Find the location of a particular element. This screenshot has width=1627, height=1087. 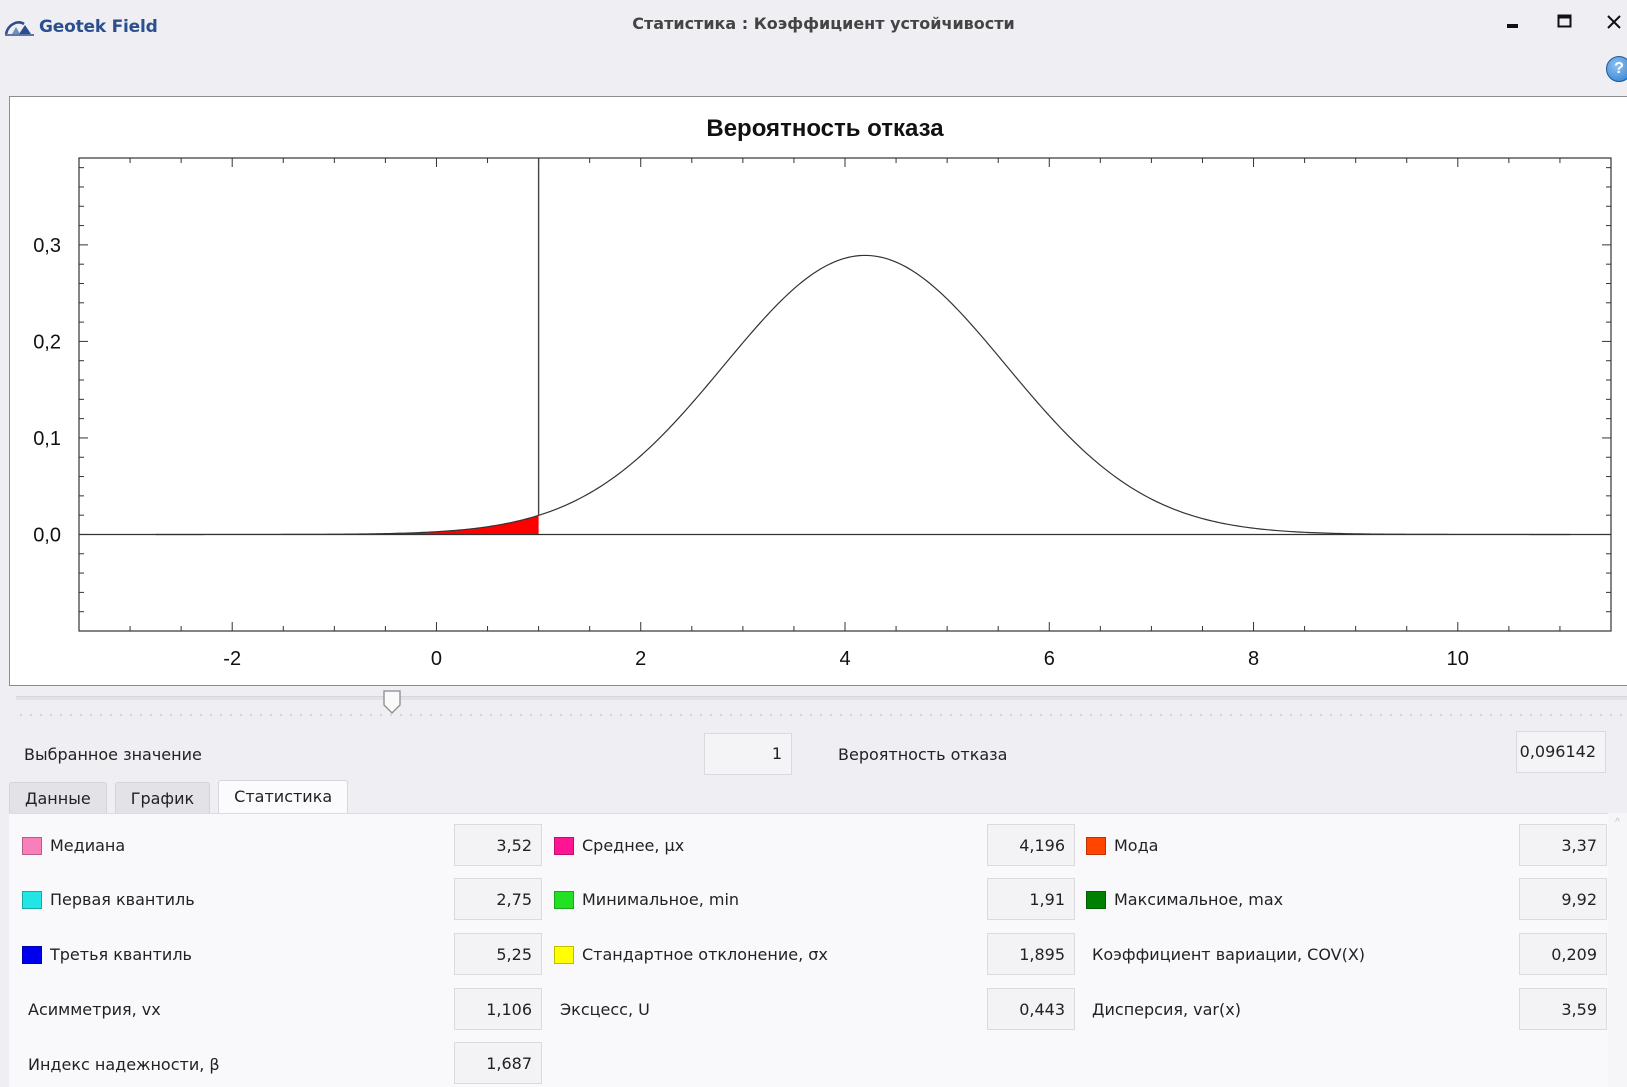

std-dev-value: 1,895 is located at coordinates (1031, 954).